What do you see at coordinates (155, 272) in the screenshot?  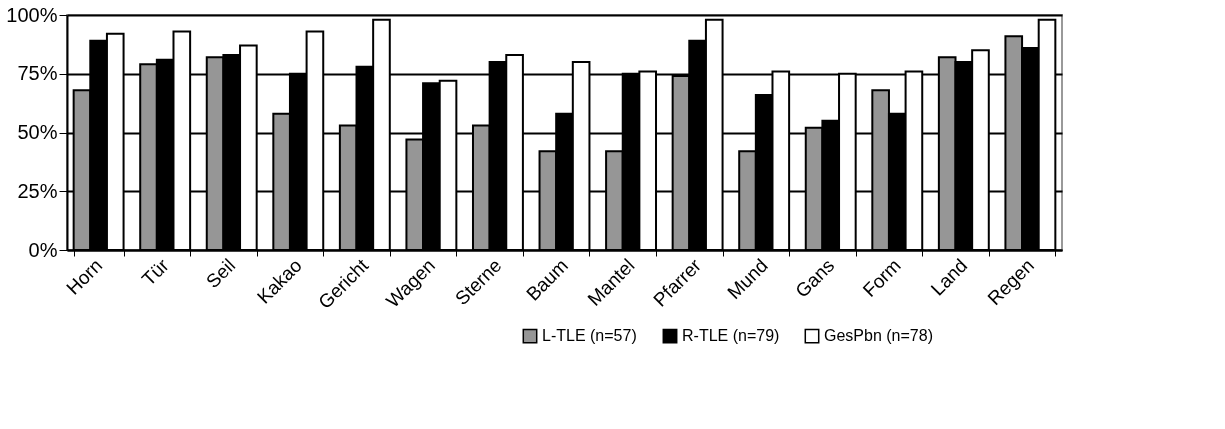 I see `x-tick-label: Tür` at bounding box center [155, 272].